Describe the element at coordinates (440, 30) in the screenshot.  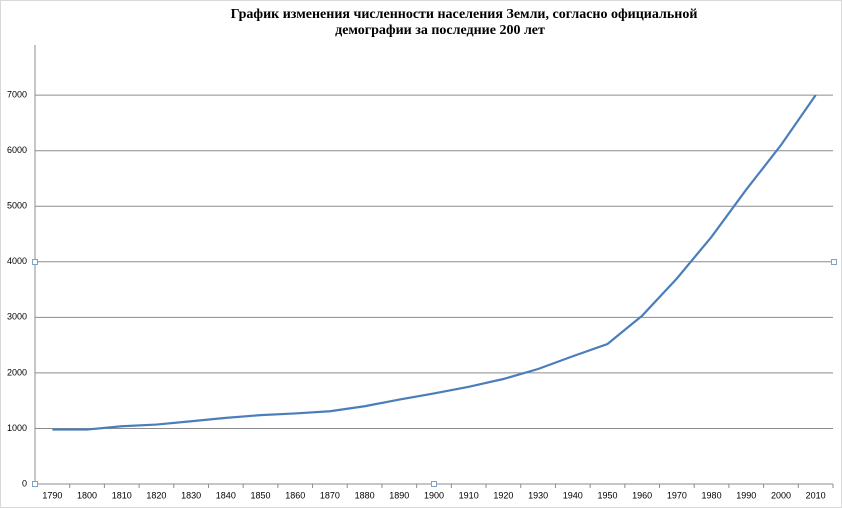
I see `chart-title: демографии за последние 200 лет` at that location.